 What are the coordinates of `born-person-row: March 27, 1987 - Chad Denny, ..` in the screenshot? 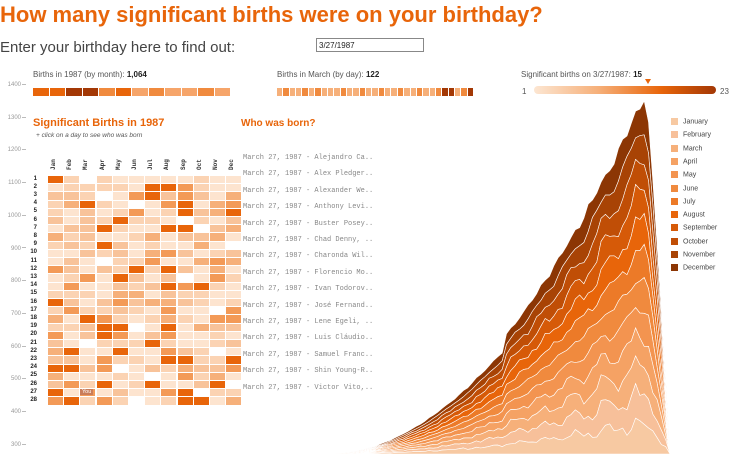 It's located at (308, 240).